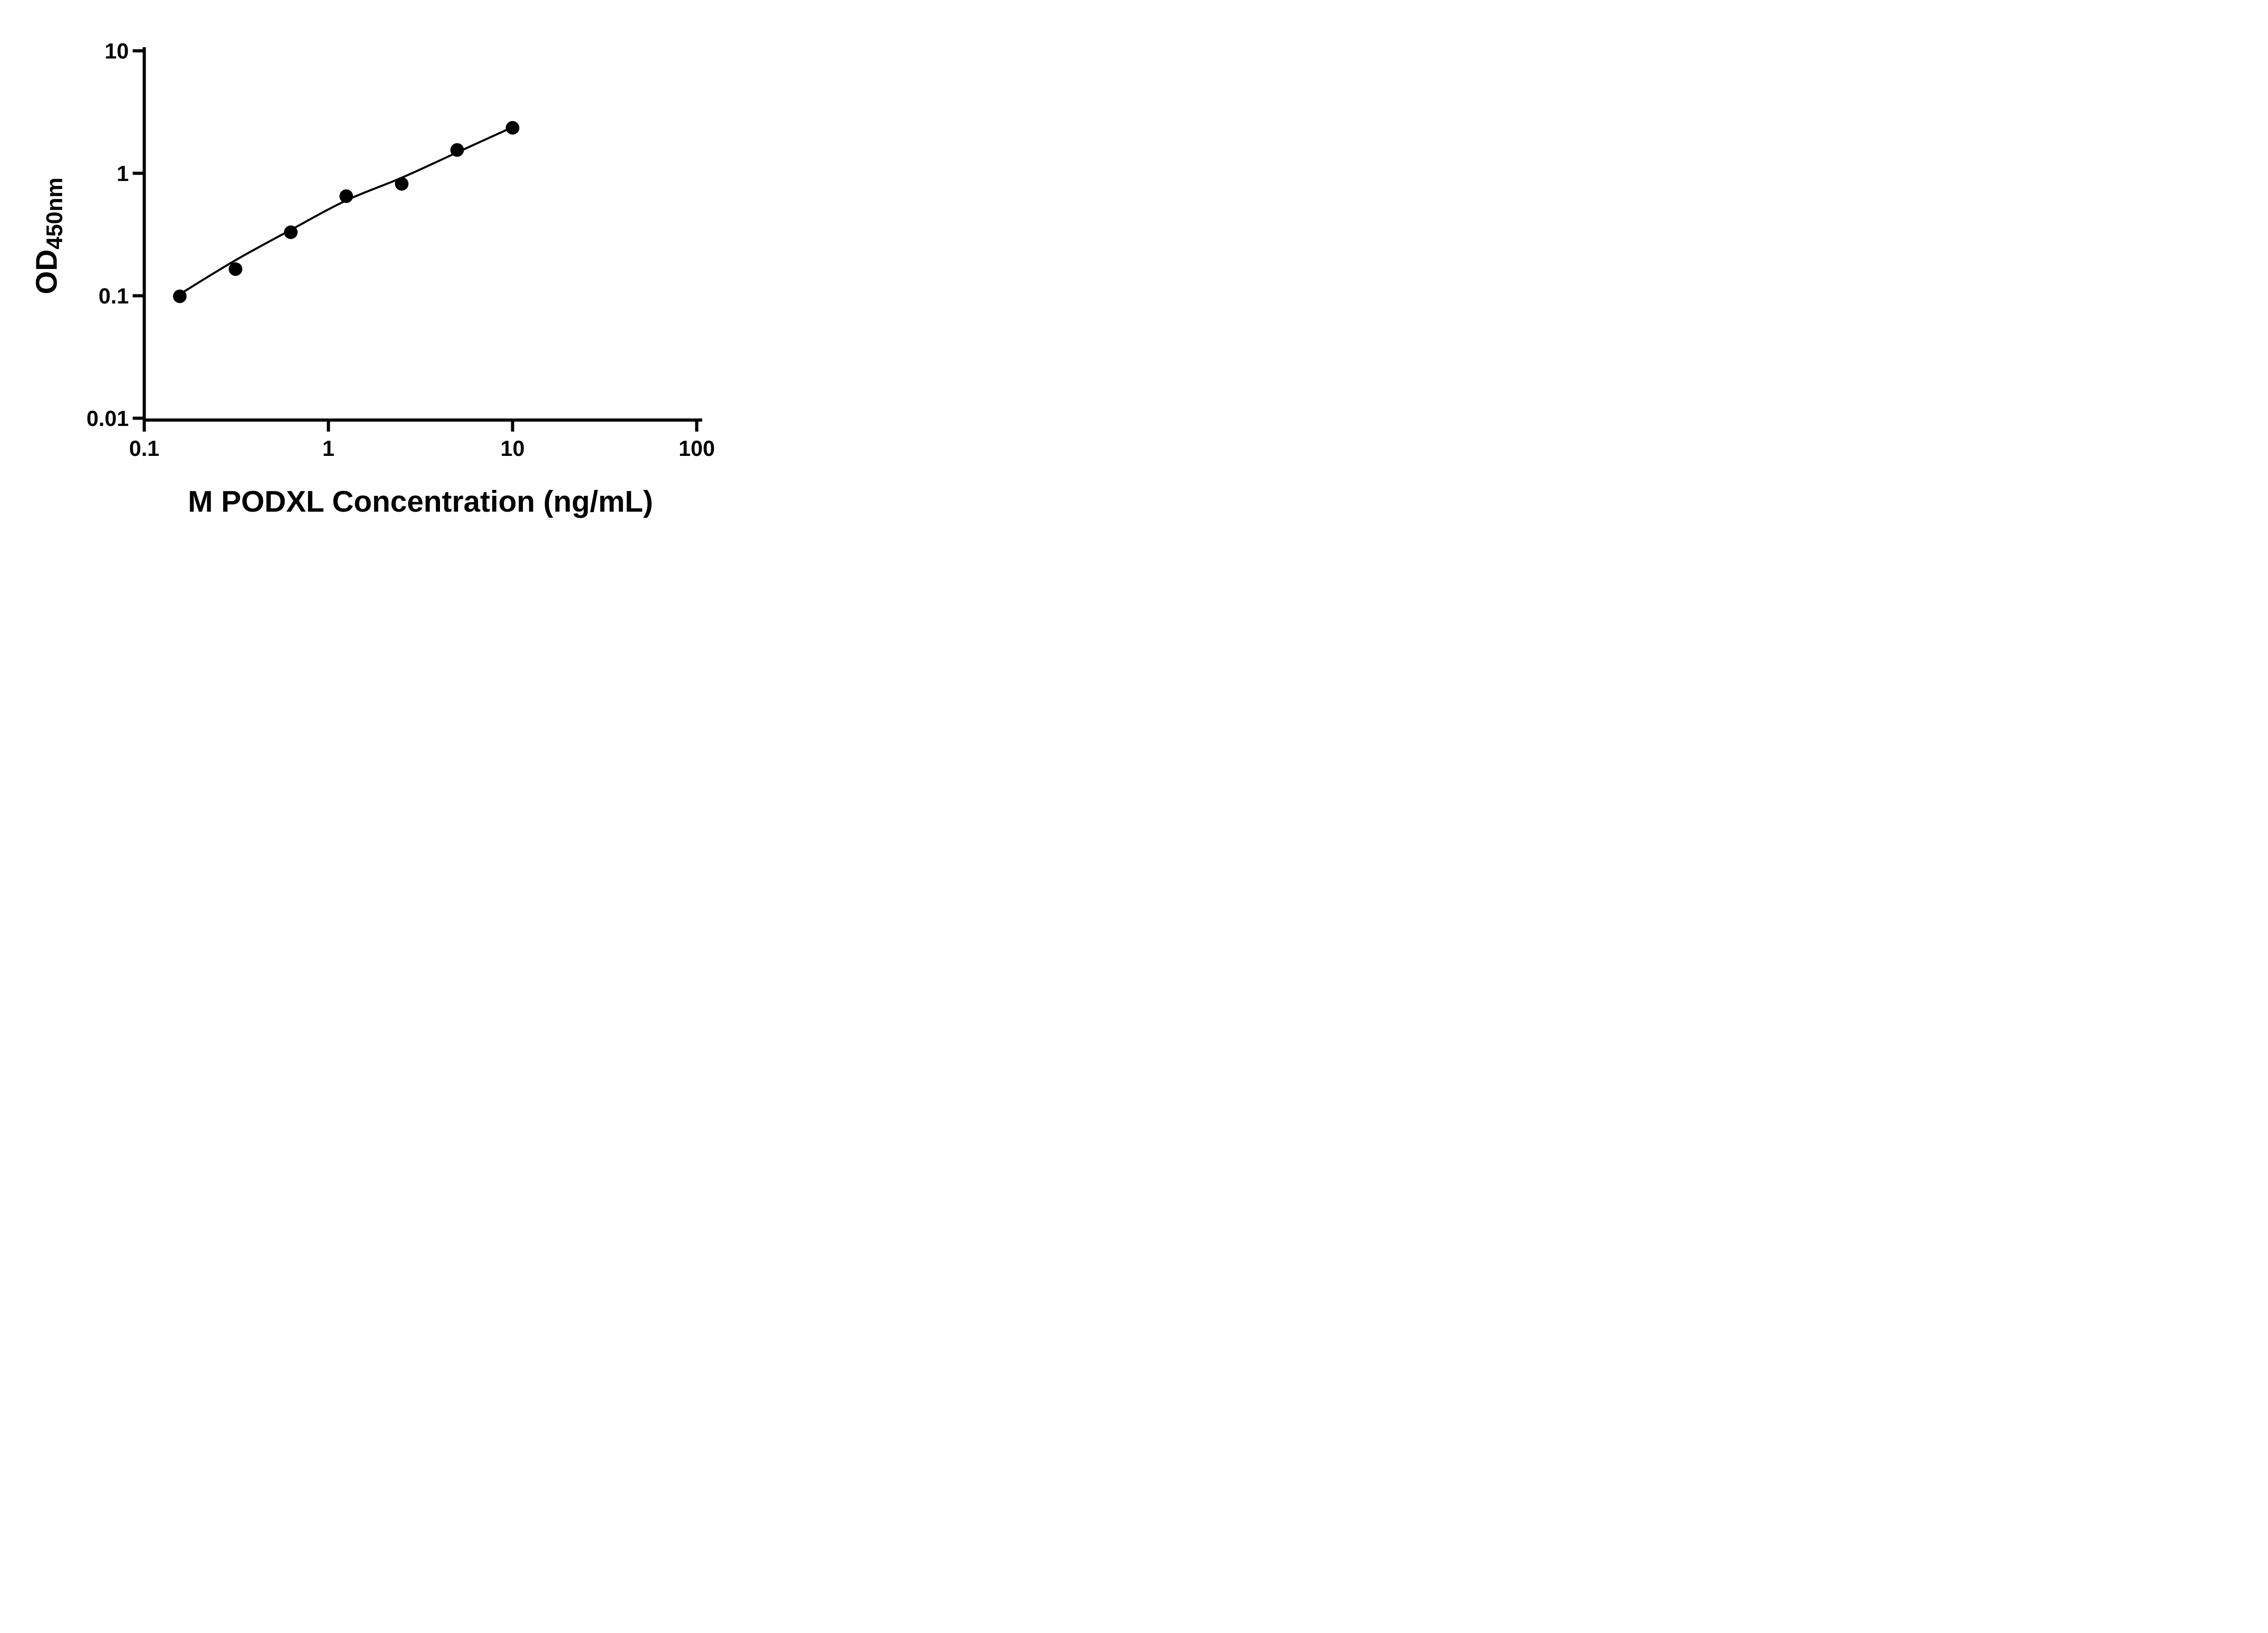  I want to click on x-tick-label: 100, so click(697, 449).